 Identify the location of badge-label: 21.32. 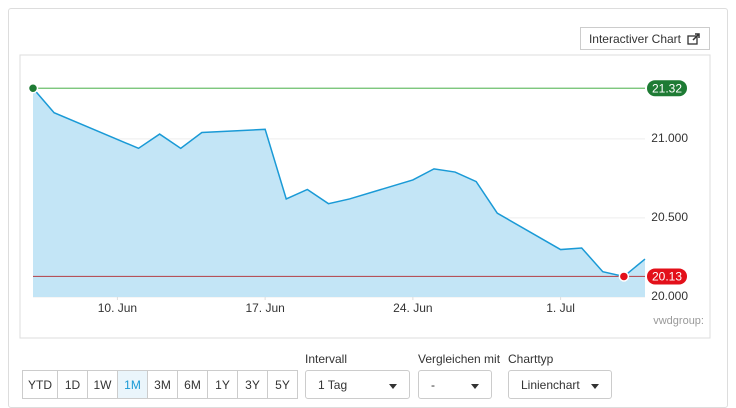
(667, 88).